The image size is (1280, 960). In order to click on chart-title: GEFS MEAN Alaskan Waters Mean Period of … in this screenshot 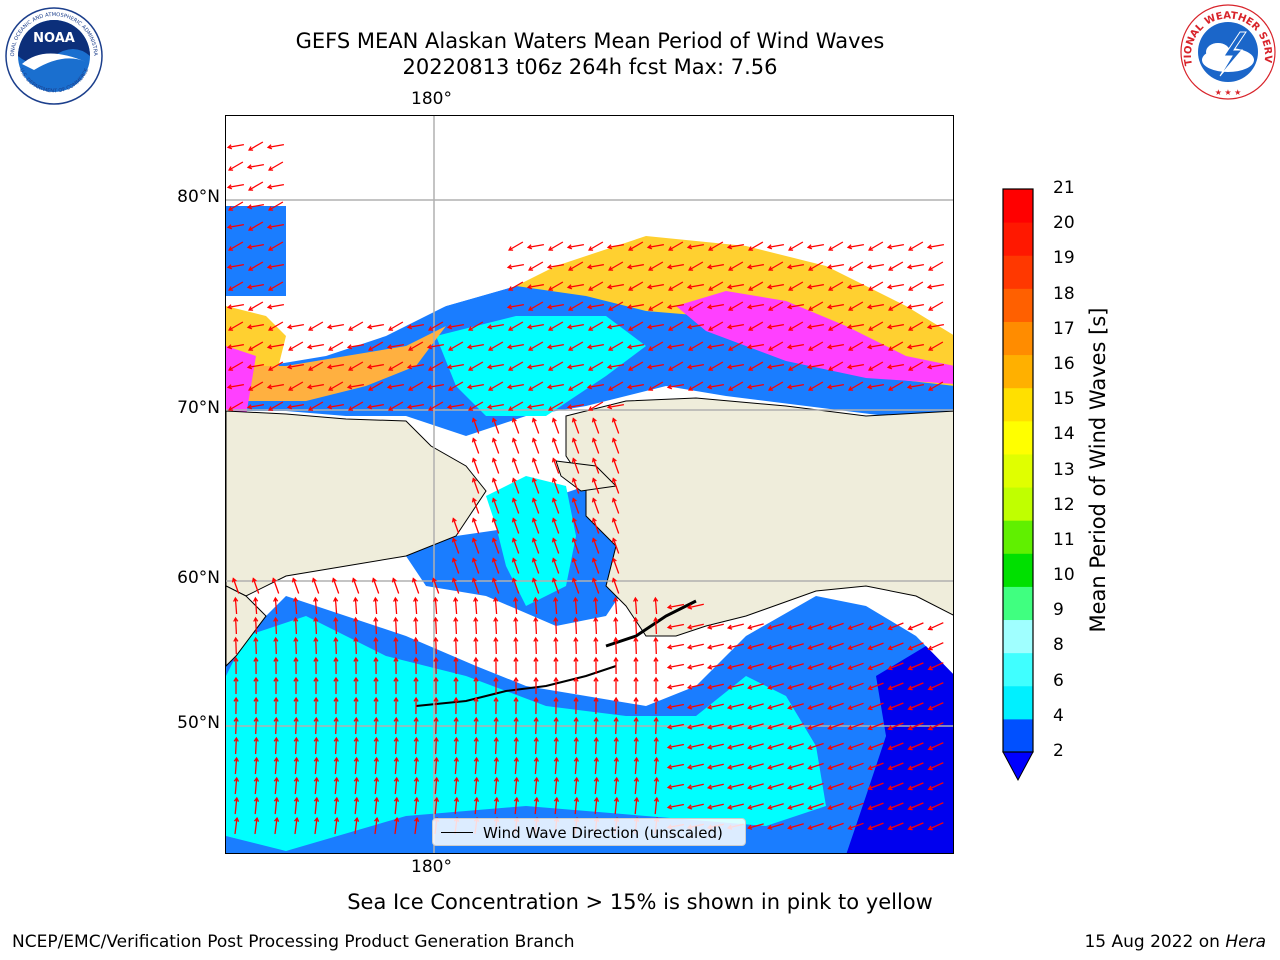, I will do `click(590, 41)`.